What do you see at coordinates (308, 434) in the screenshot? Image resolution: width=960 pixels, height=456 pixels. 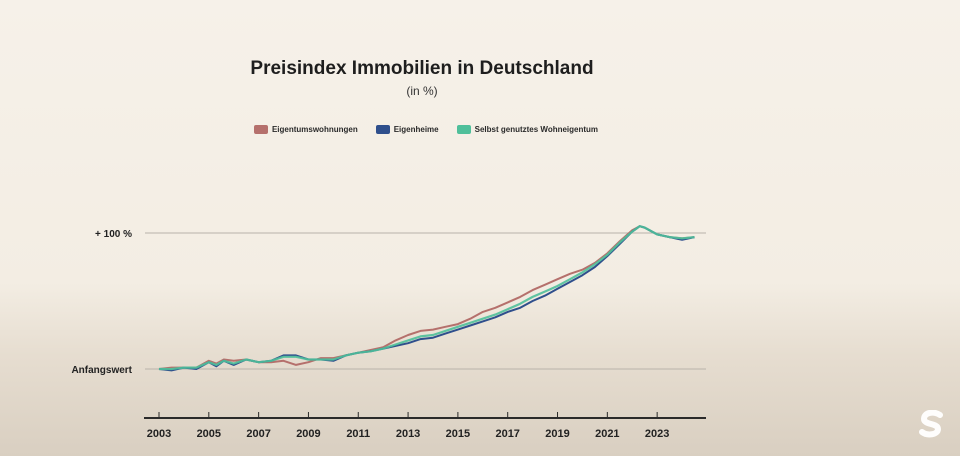 I see `x-tick-label: 2009` at bounding box center [308, 434].